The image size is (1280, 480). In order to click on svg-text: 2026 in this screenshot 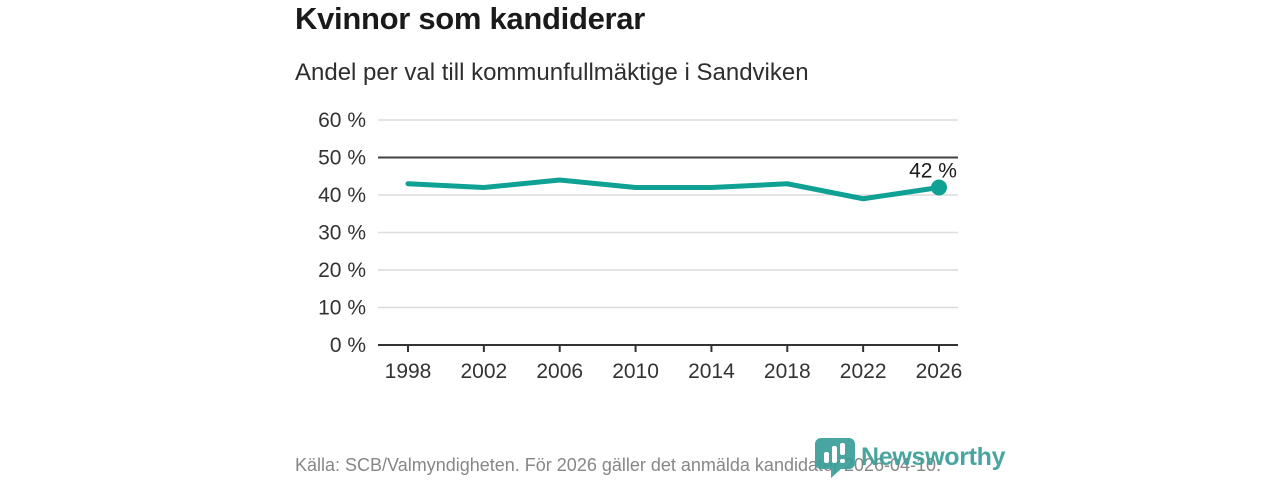, I will do `click(939, 371)`.